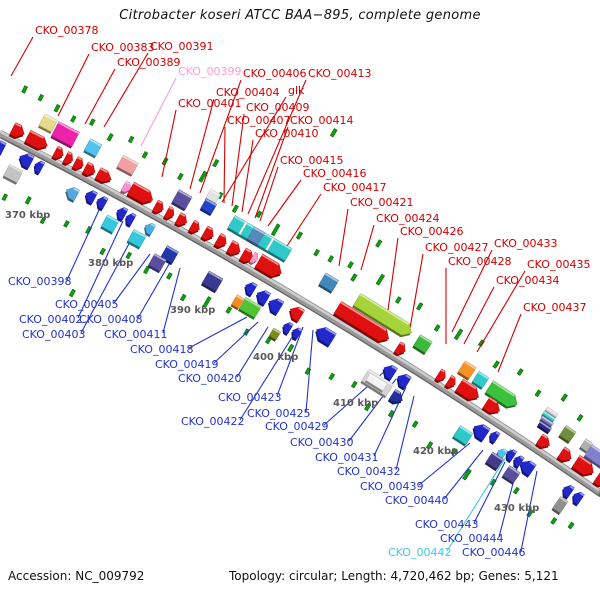  I want to click on gene-label: CKO_00408, so click(110, 319).